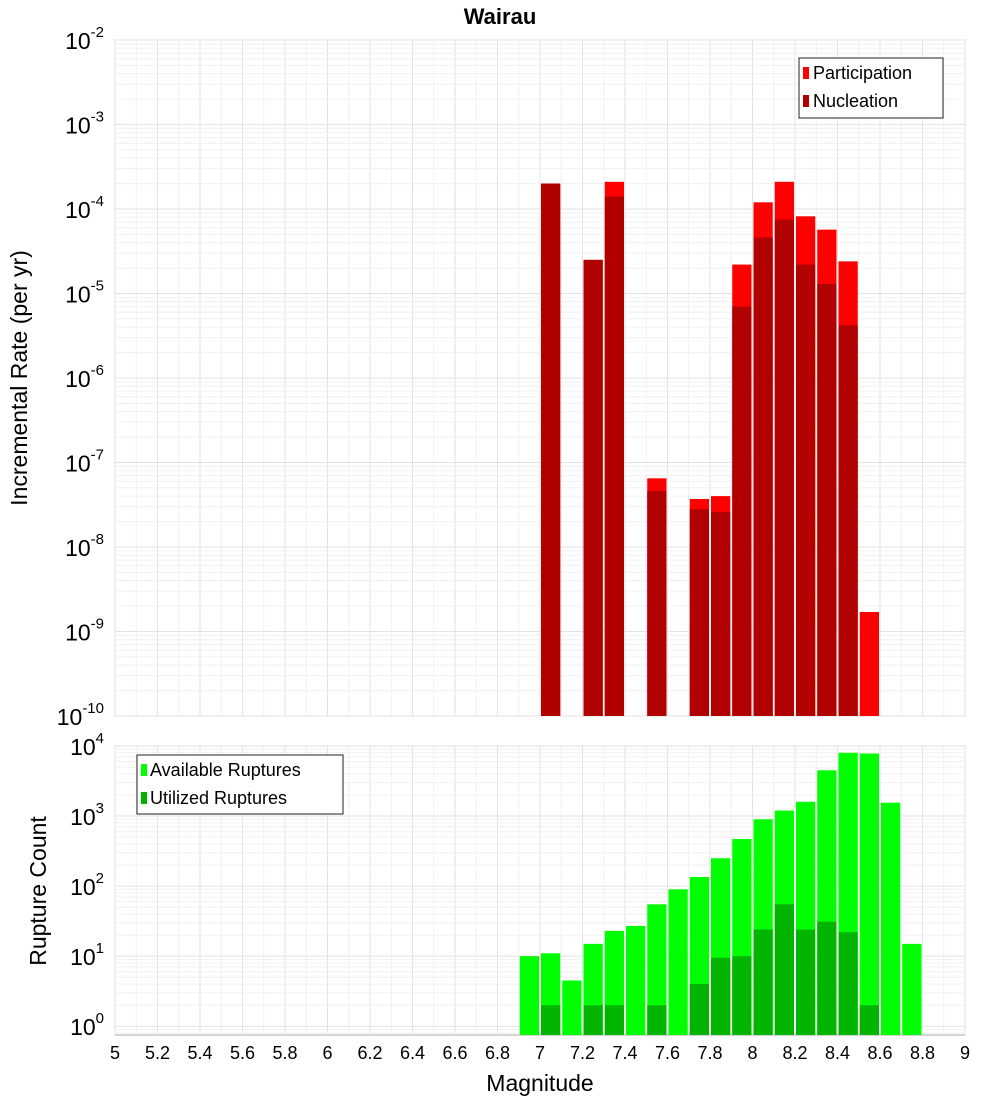 The height and width of the screenshot is (1100, 1000). What do you see at coordinates (869, 664) in the screenshot?
I see `top-bar-participation` at bounding box center [869, 664].